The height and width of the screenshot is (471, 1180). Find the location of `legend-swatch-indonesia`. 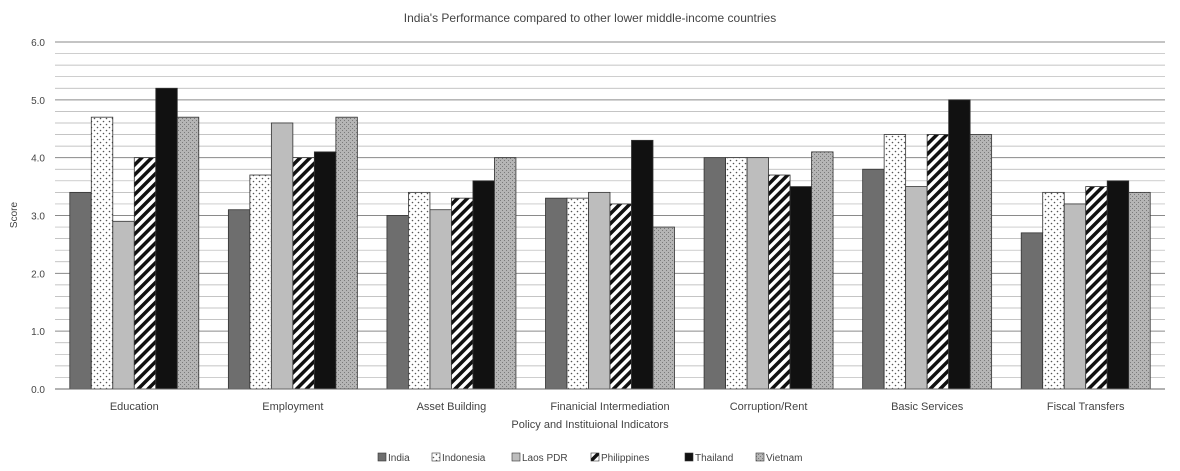

legend-swatch-indonesia is located at coordinates (436, 457).